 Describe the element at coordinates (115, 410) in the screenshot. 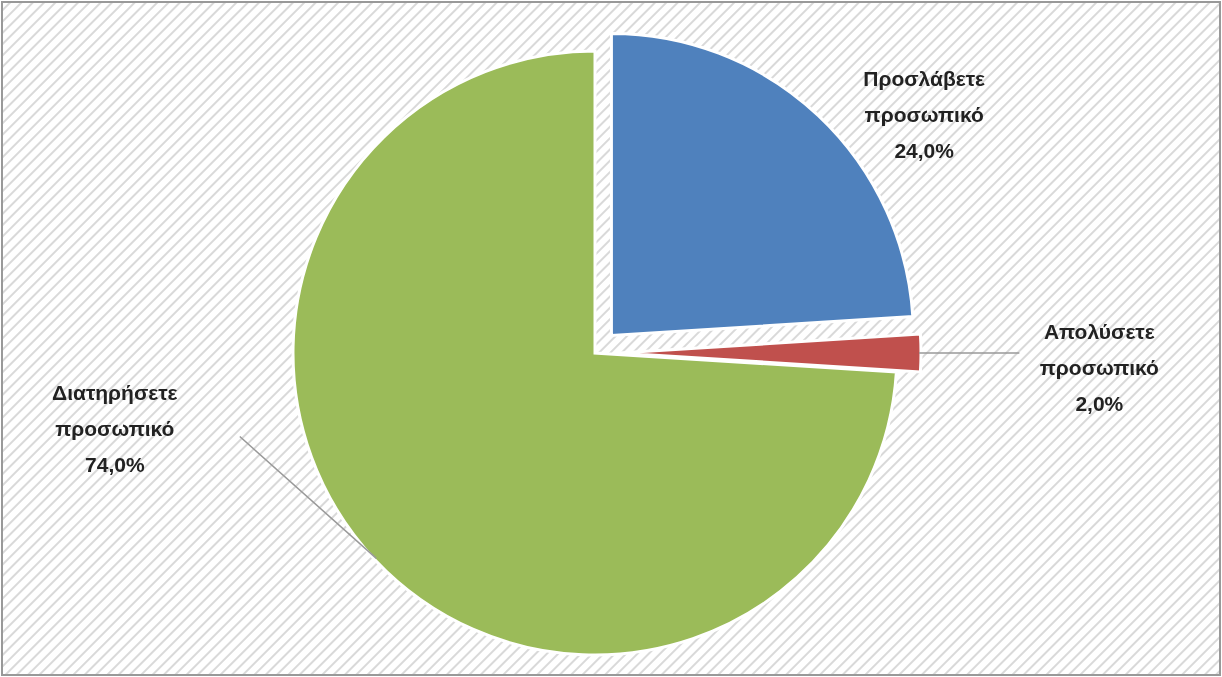

I see `slice-label: Διατηρήσετε προσωπικό` at that location.